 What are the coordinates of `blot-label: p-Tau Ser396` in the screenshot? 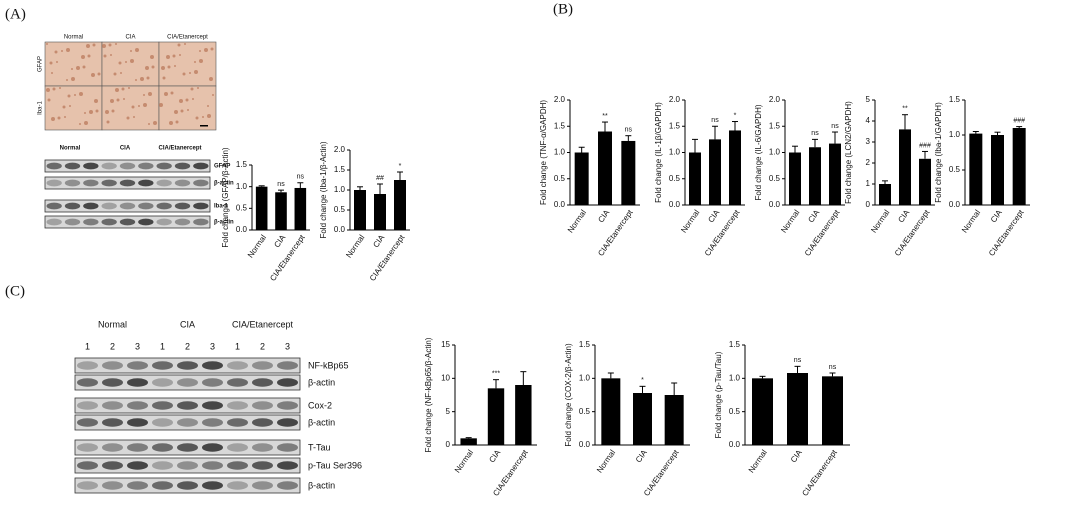 It's located at (335, 465).